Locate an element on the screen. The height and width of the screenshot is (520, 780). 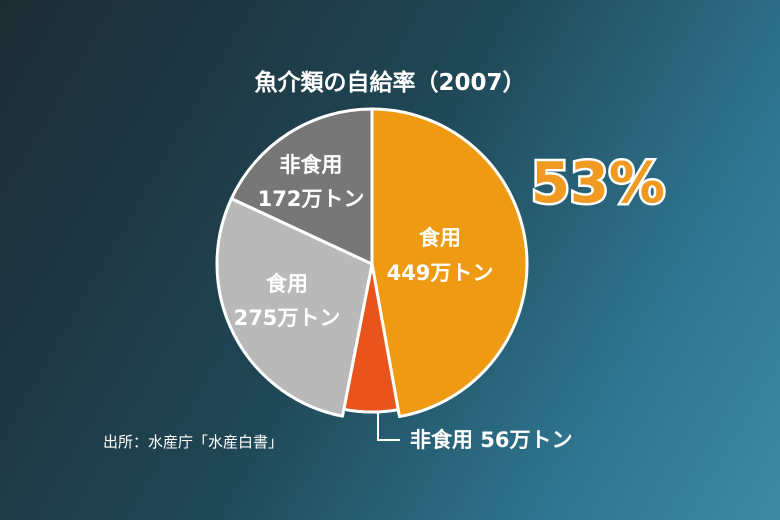
slice-label-2-name: 食用 is located at coordinates (287, 284).